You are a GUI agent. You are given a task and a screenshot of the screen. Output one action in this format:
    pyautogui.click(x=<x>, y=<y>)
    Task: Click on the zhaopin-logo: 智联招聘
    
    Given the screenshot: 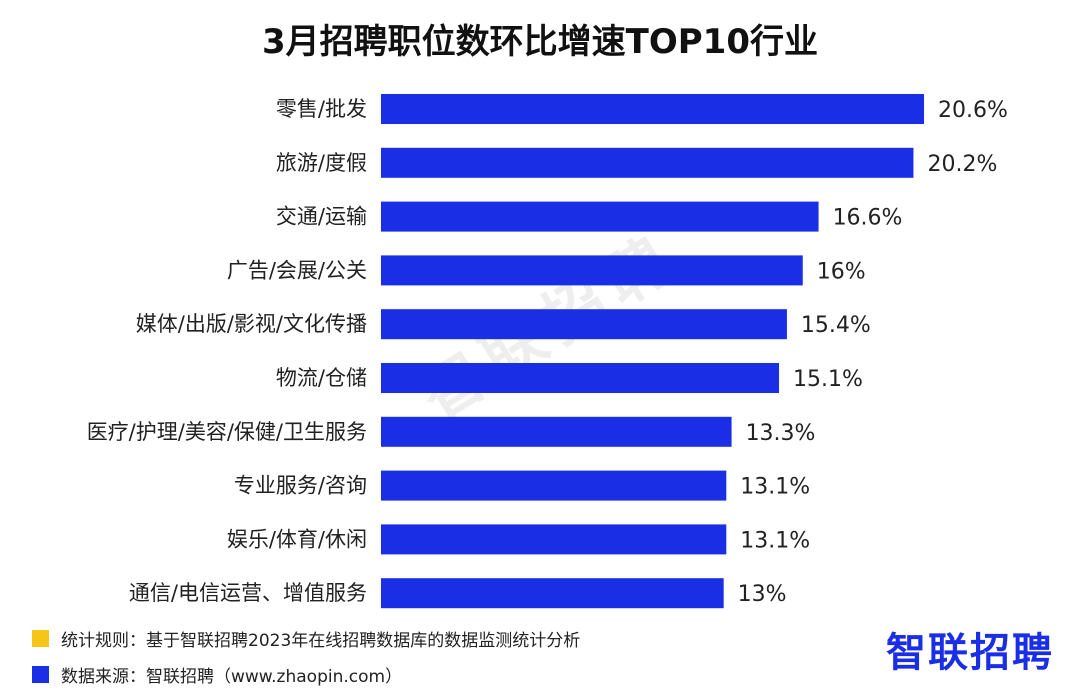 What is the action you would take?
    pyautogui.click(x=970, y=653)
    